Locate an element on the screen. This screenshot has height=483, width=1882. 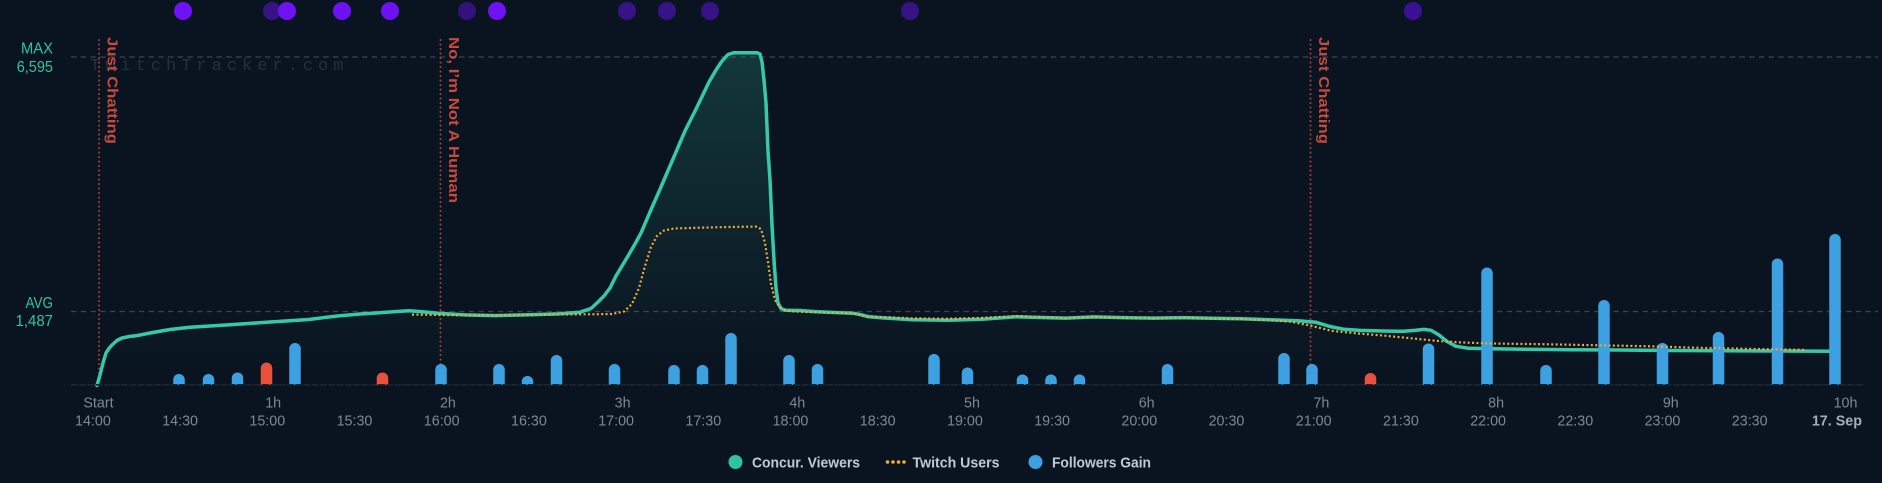
svg-text: Start is located at coordinates (98, 404).